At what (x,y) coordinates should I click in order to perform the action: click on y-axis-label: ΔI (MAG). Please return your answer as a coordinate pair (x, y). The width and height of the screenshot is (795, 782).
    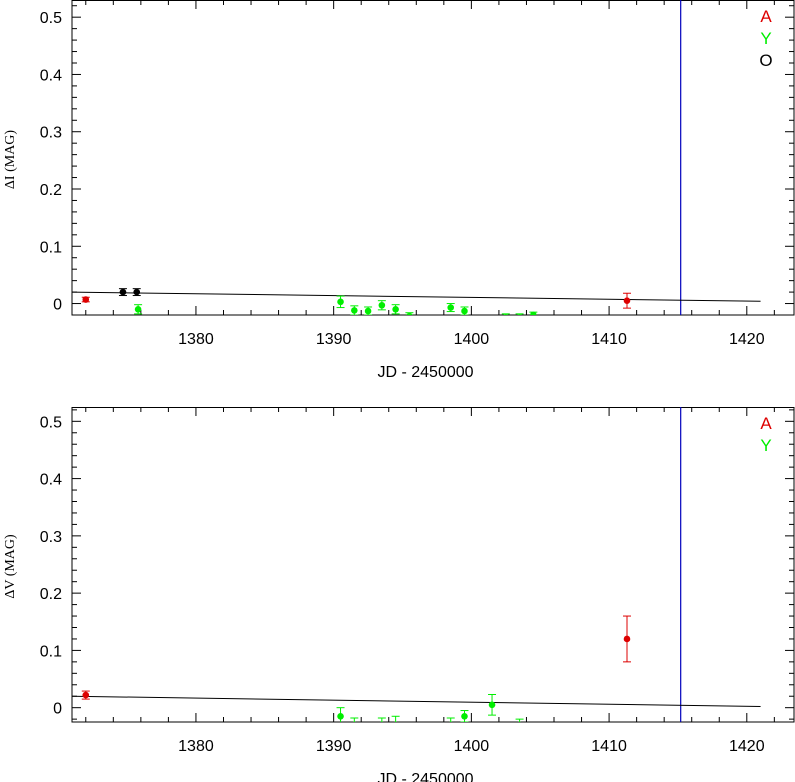
    Looking at the image, I should click on (10, 159).